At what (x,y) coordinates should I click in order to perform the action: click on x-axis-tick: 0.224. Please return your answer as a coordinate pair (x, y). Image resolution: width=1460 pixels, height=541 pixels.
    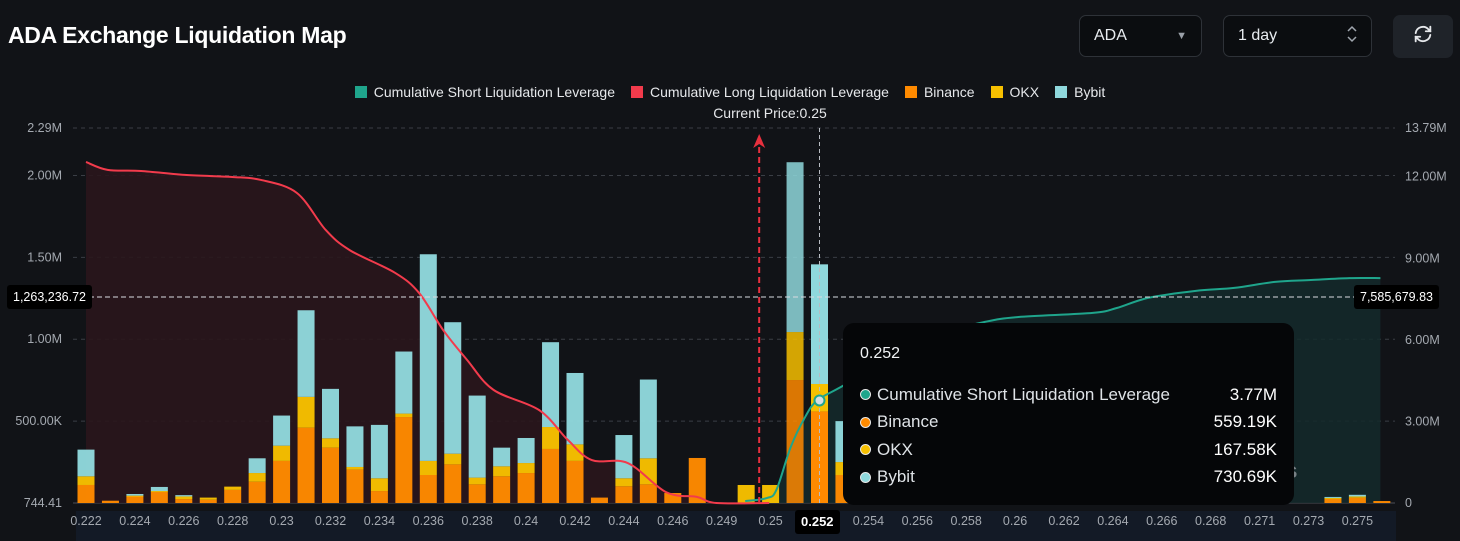
    Looking at the image, I should click on (134, 521).